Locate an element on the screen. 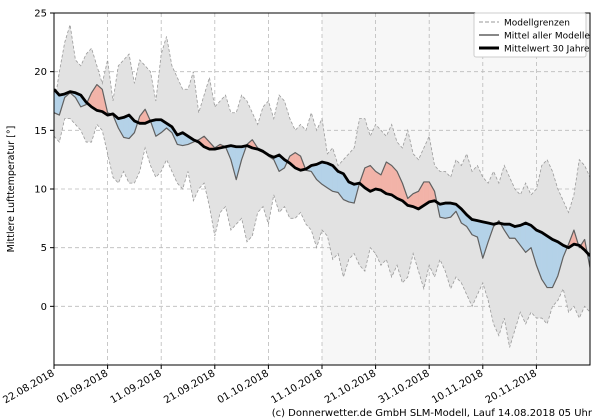  x-tick-label: 01.10.2018 is located at coordinates (243, 387).